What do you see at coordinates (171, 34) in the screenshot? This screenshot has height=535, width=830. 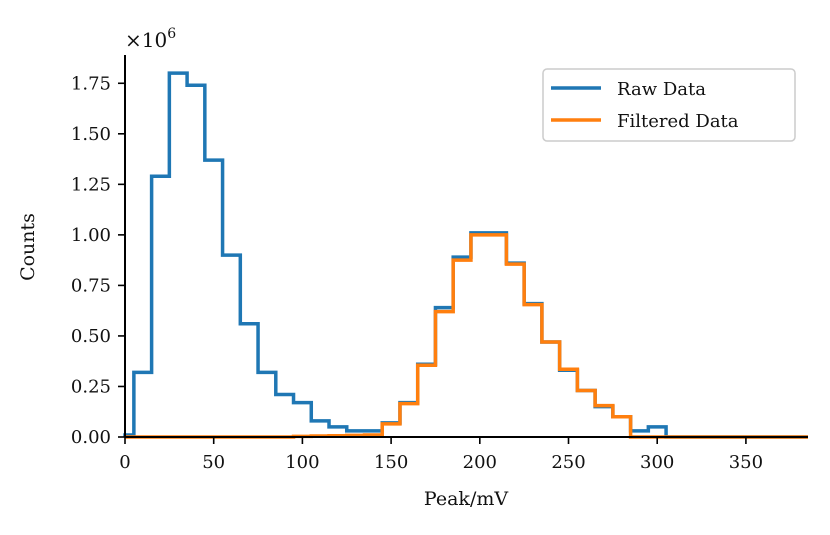 I see `y-multiplier-exponent: 6` at bounding box center [171, 34].